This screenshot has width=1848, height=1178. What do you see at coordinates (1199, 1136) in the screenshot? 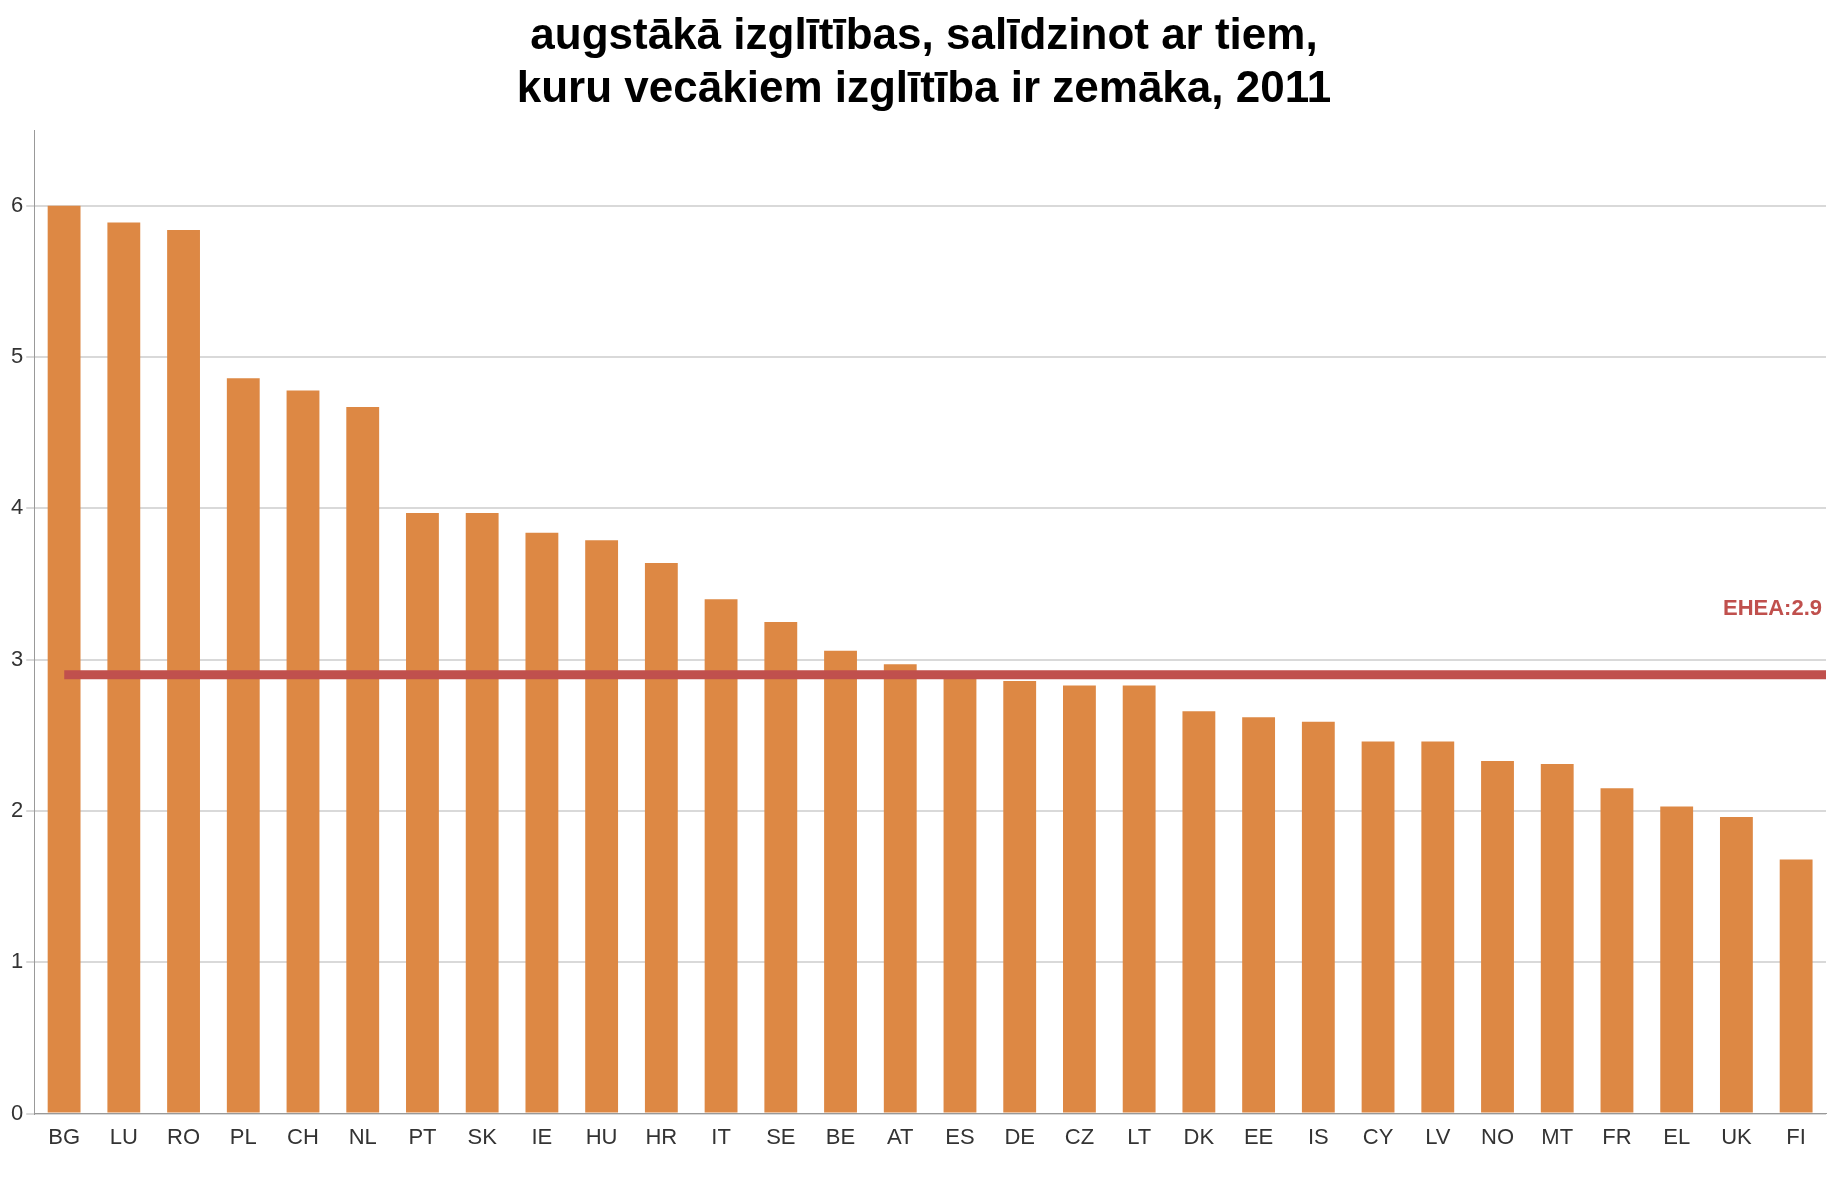
I see `x-tick-label: DK` at bounding box center [1199, 1136].